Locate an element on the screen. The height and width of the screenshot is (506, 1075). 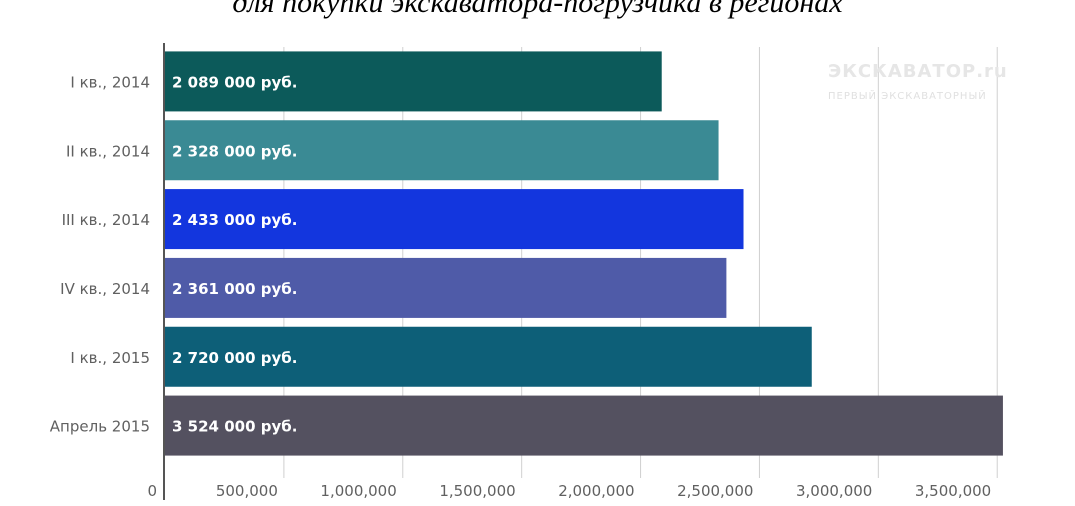
x-tick-label: 1,500,000 is located at coordinates (477, 491).